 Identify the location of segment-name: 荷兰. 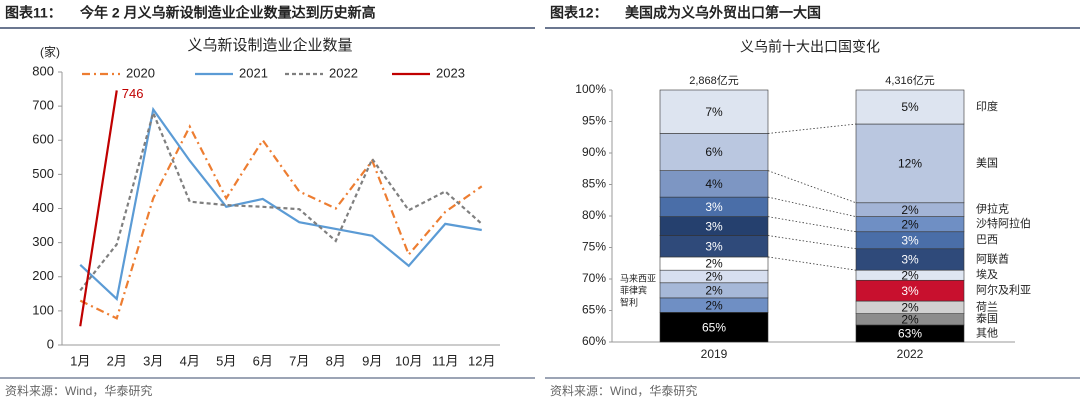
(987, 306).